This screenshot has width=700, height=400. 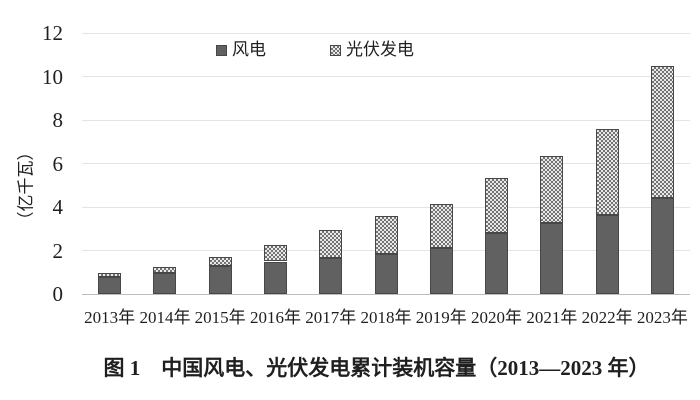 I want to click on x-tick-label: 2021年, so click(x=552, y=317).